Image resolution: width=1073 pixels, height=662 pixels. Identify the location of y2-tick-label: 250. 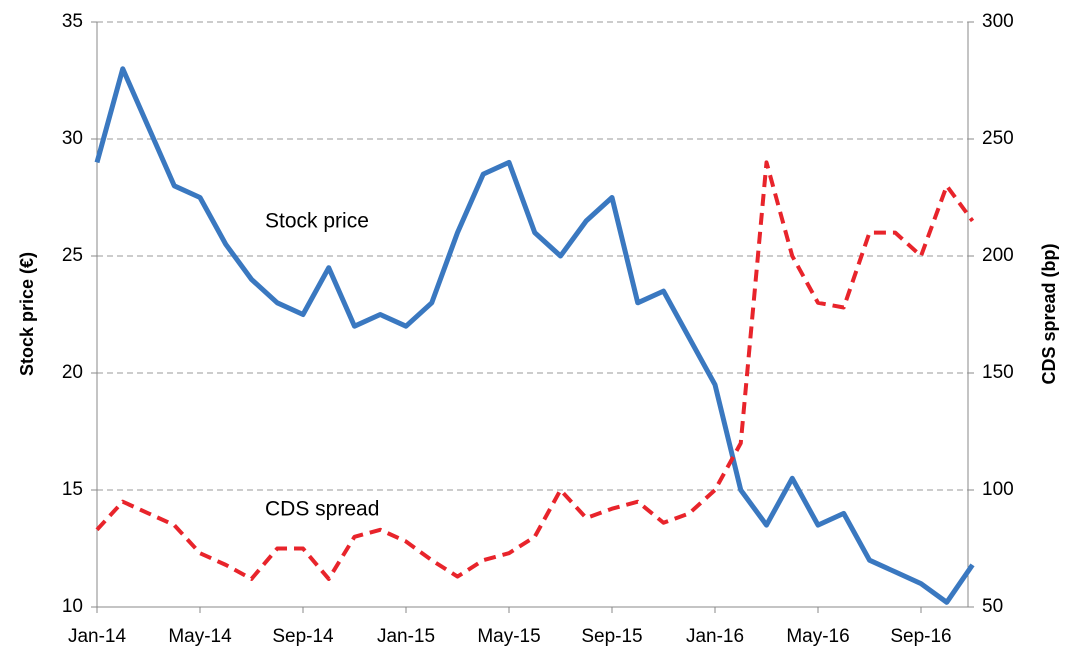
(998, 138).